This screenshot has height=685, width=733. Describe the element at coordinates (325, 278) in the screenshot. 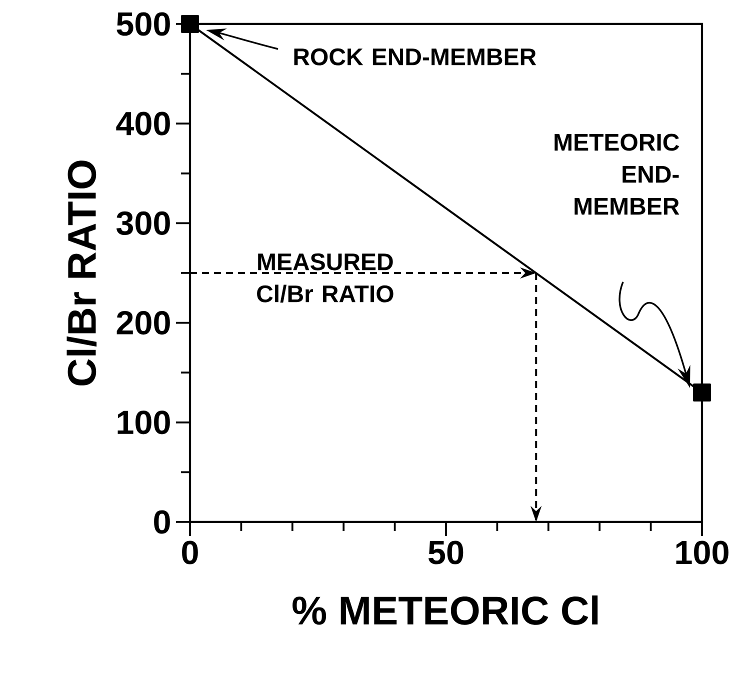

I see `annotation: MEASURED Cl/Br RATIO` at that location.